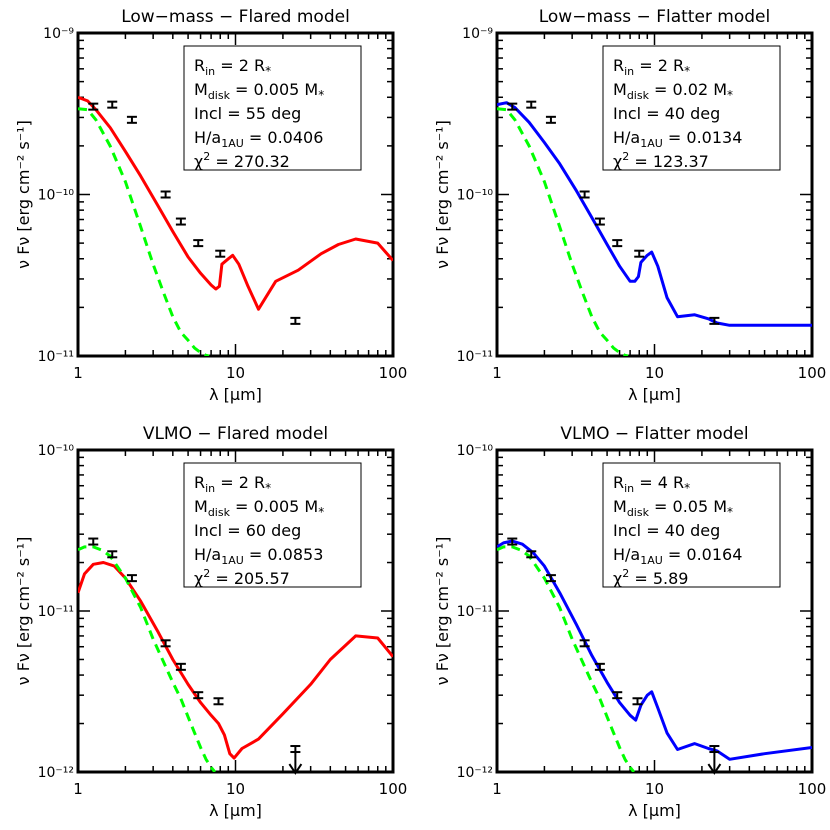 The width and height of the screenshot is (830, 830). Describe the element at coordinates (258, 556) in the screenshot. I see `param-h-over-a: H/a1AU = 0.0853` at that location.